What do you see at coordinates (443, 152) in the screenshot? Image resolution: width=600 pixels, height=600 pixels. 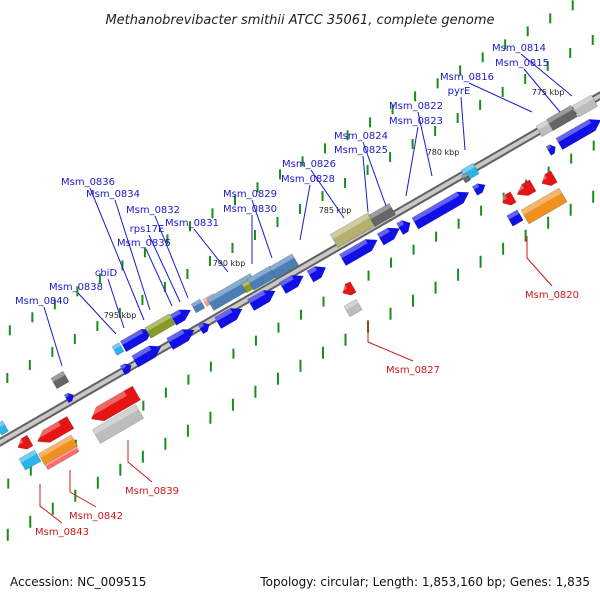 I see `scale-label: 780 kbp` at bounding box center [443, 152].